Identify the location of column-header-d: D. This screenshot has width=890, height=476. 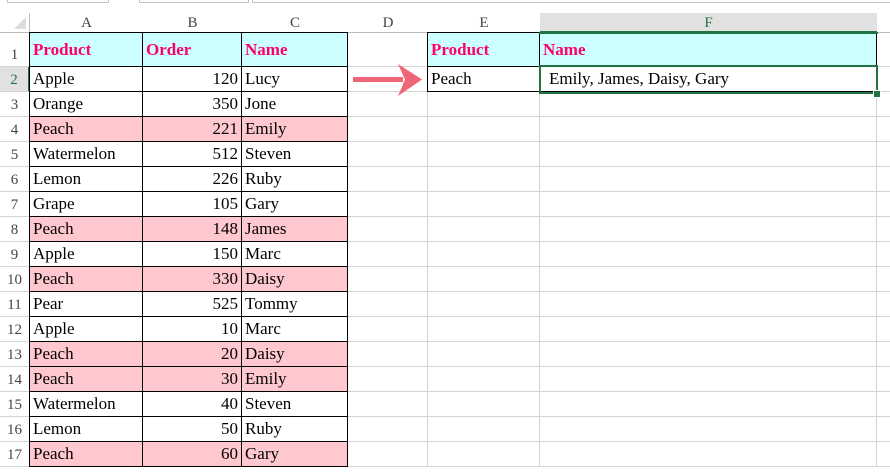
(388, 23).